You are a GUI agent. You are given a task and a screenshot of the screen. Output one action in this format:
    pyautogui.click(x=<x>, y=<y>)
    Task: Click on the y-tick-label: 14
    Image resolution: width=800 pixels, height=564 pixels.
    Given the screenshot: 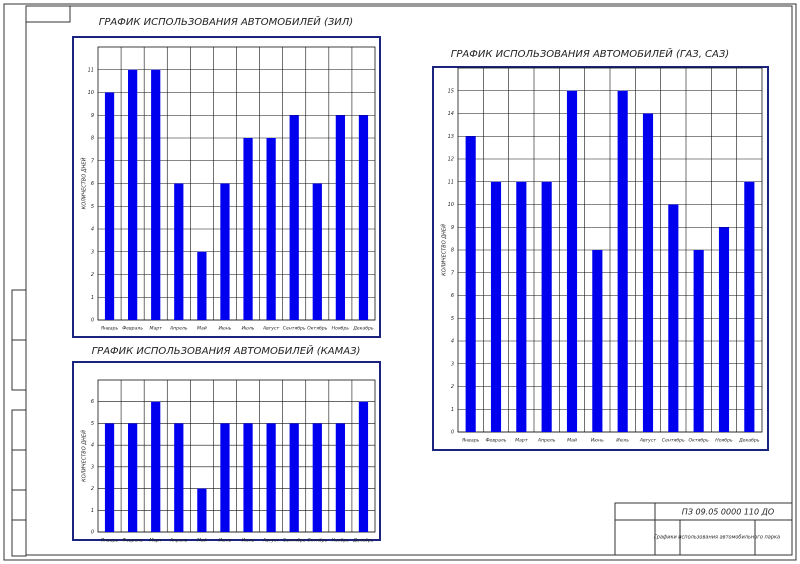 What is the action you would take?
    pyautogui.click(x=451, y=114)
    